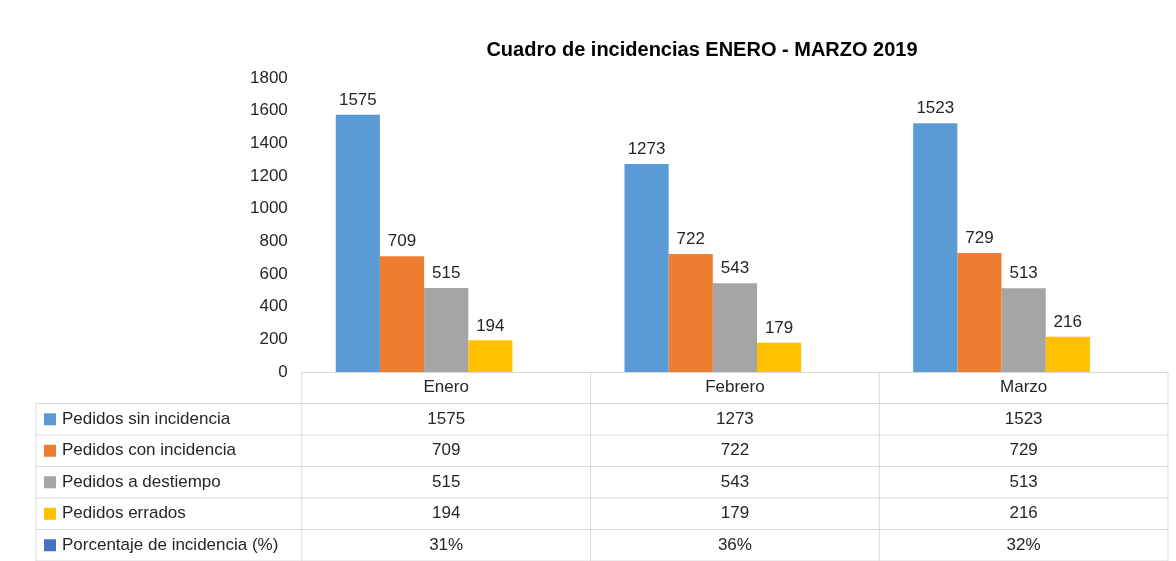 This screenshot has height=561, width=1176. What do you see at coordinates (1023, 481) in the screenshot?
I see `data-label: 513` at bounding box center [1023, 481].